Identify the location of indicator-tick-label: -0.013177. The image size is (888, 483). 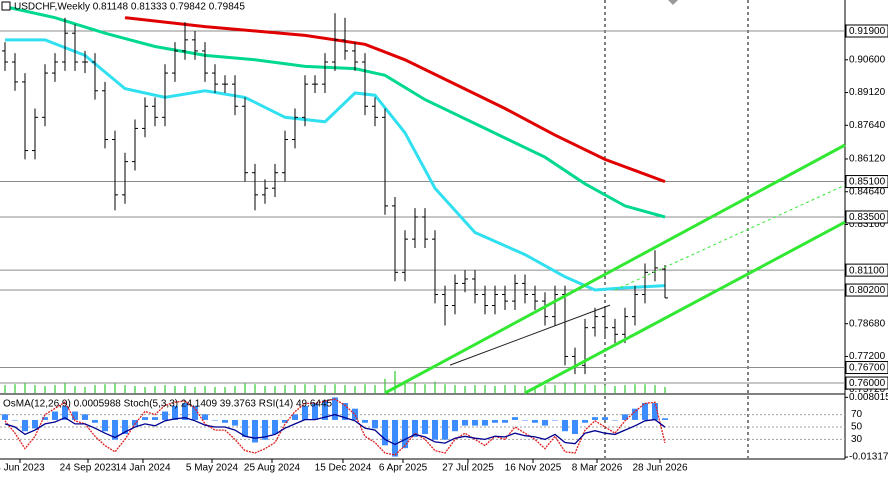
(868, 457).